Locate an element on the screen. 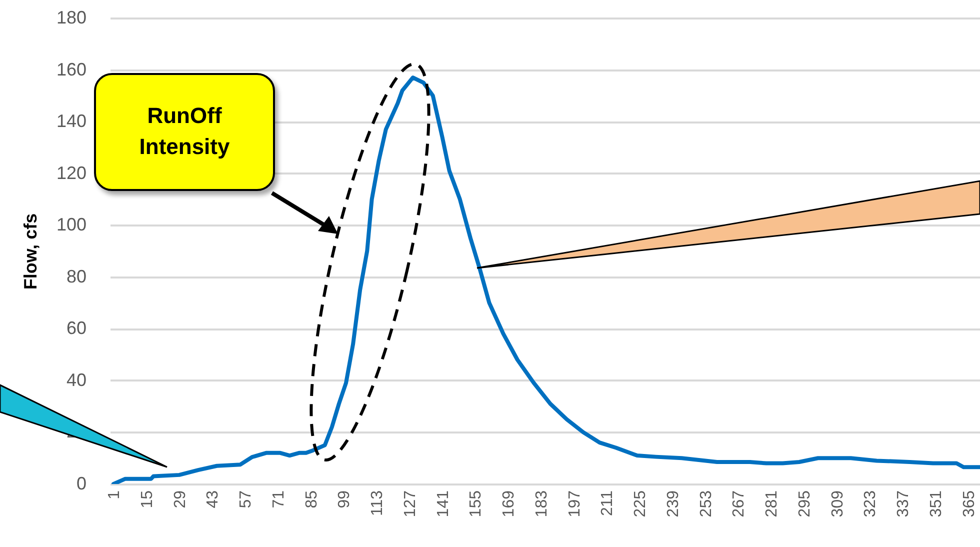 This screenshot has width=980, height=547. y-tick-label: 120 is located at coordinates (71, 172).